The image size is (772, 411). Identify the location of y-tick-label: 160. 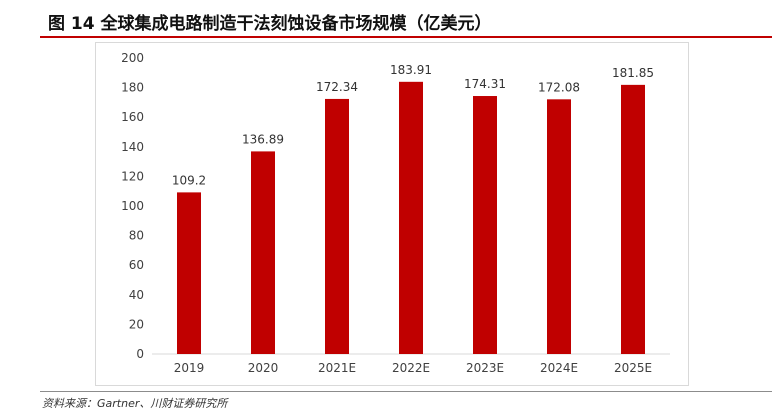
(132, 117).